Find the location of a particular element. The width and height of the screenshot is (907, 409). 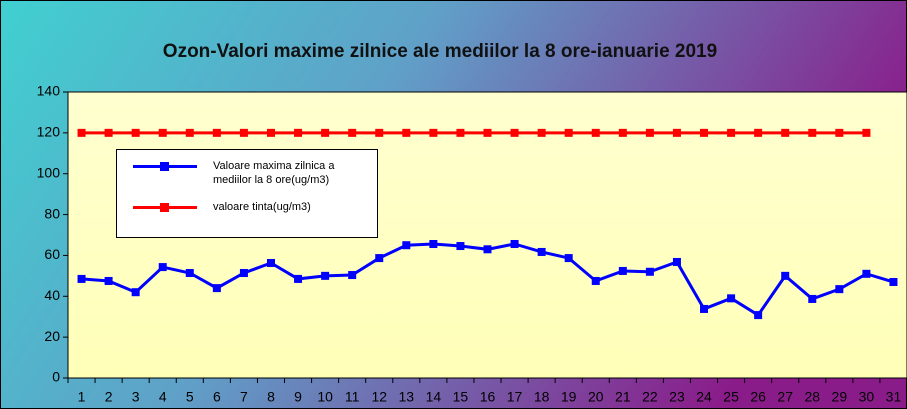

x-tick-label: 2 is located at coordinates (109, 397).